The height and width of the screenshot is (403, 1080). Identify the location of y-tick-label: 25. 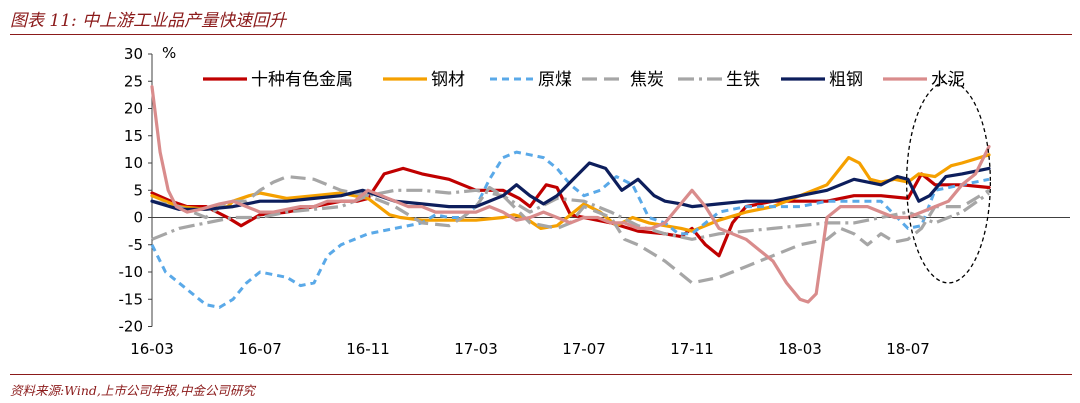
(133, 81).